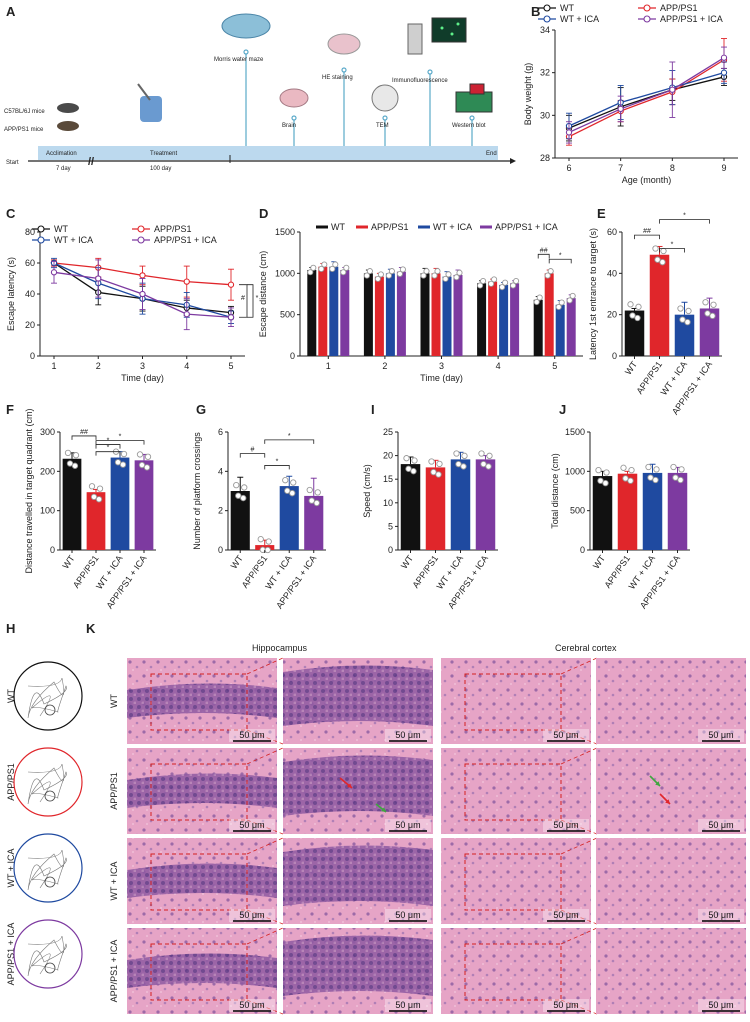  What do you see at coordinates (528, 94) in the screenshot?
I see `y-axis-title: Body weight (g)` at bounding box center [528, 94].